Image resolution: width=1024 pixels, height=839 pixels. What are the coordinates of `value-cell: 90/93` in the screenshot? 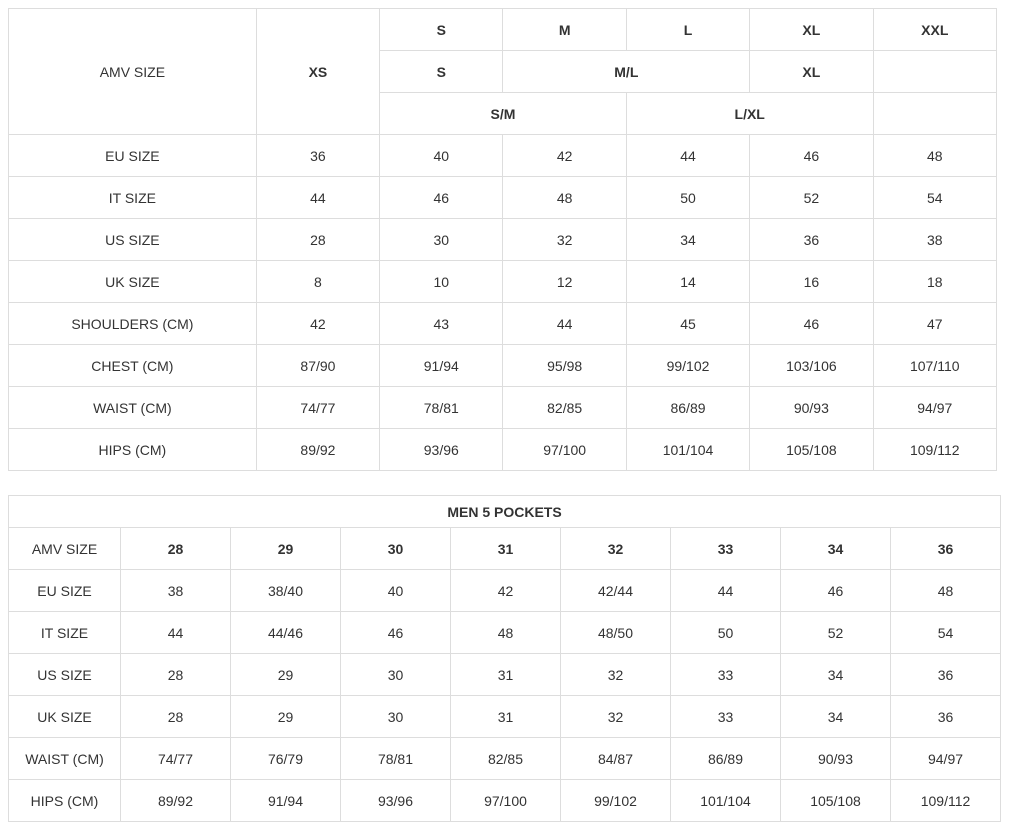 It's located at (835, 758).